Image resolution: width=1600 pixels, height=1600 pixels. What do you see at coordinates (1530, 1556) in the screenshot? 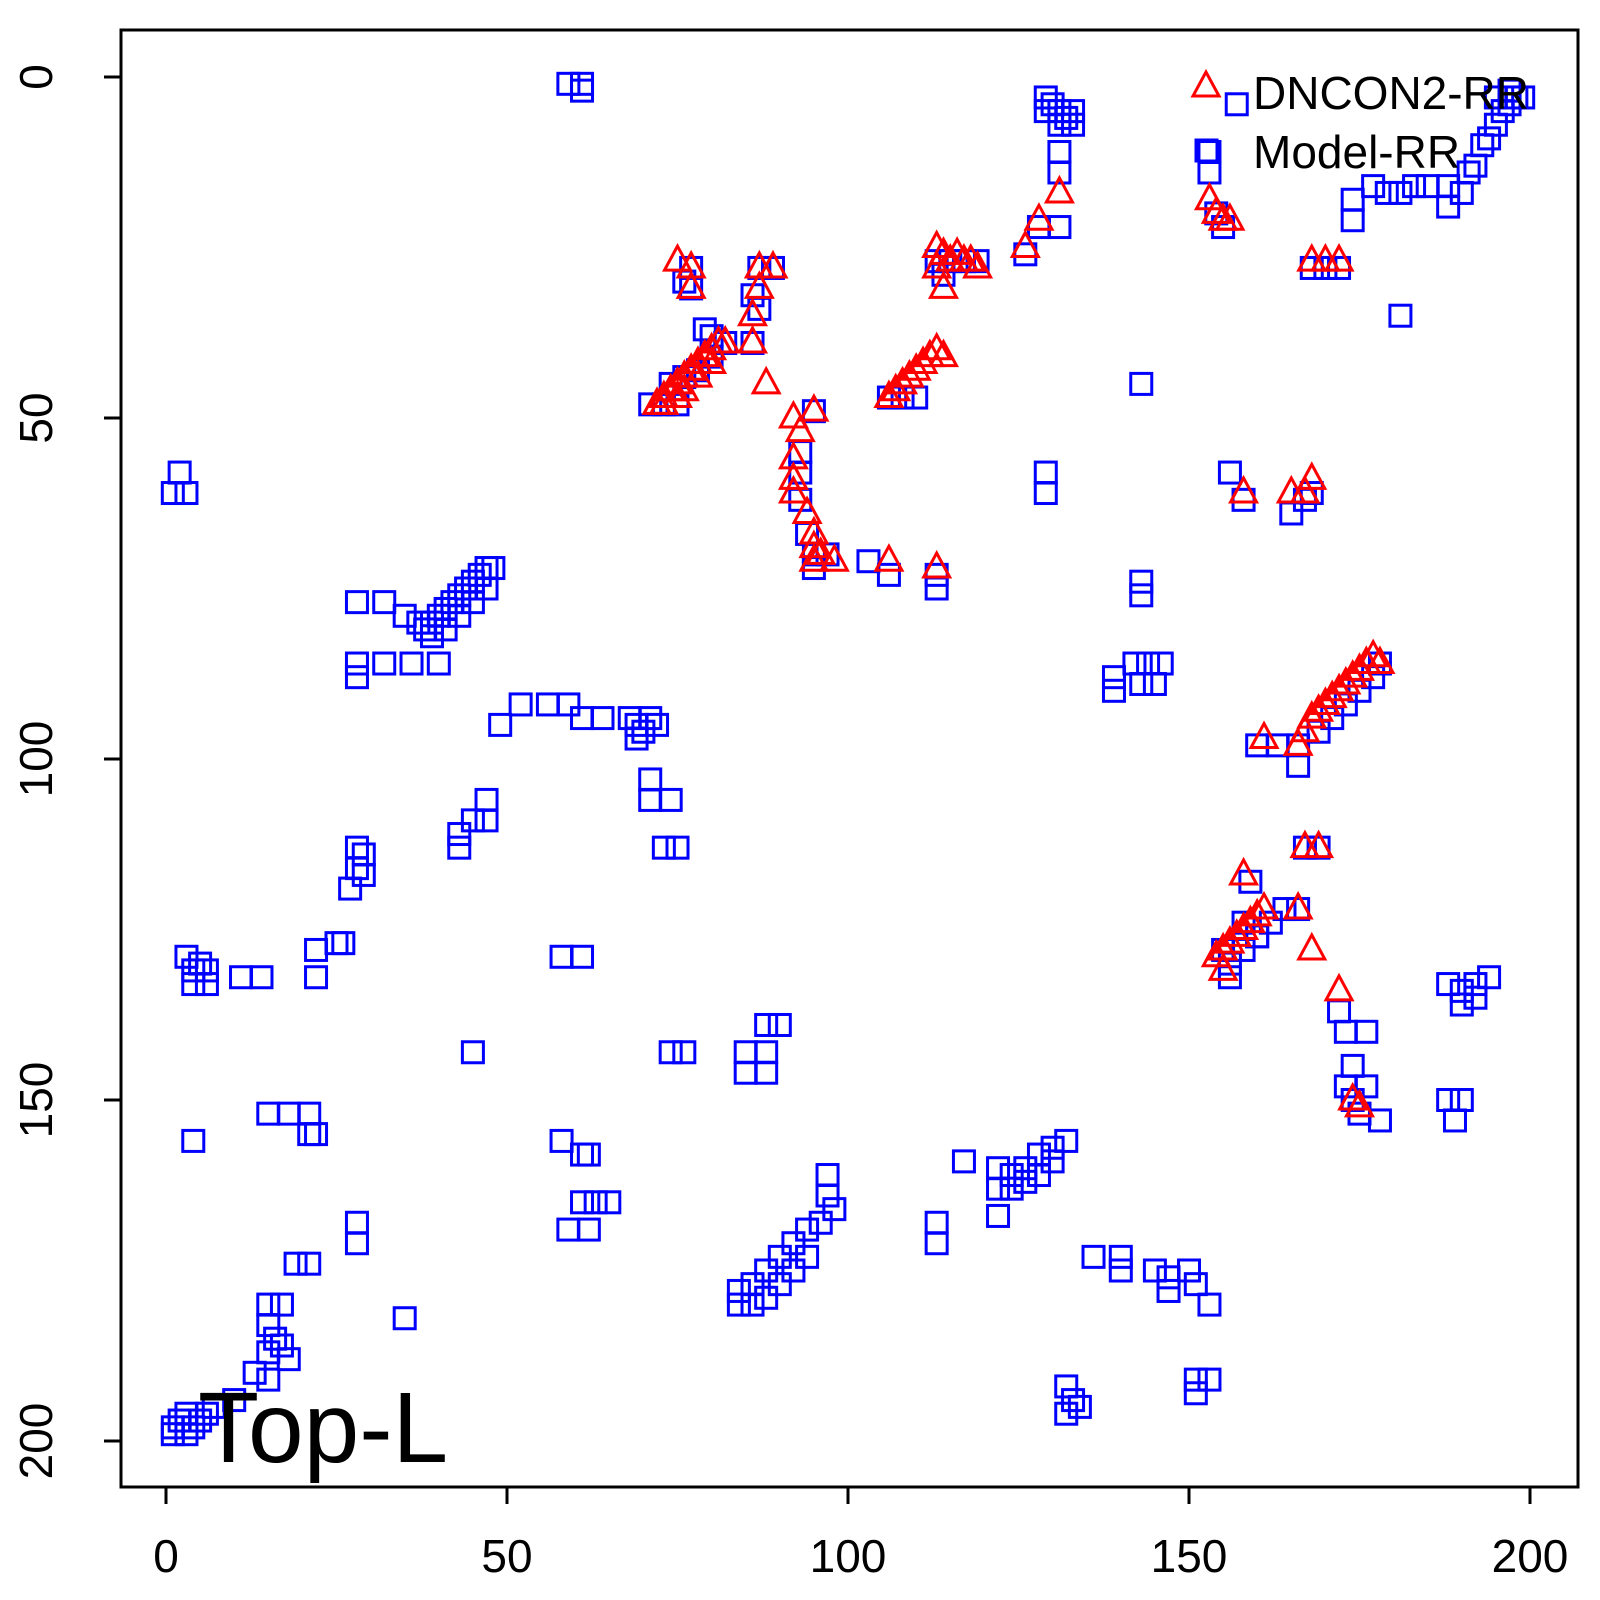
I see `x-tick-label: 200` at bounding box center [1530, 1556].